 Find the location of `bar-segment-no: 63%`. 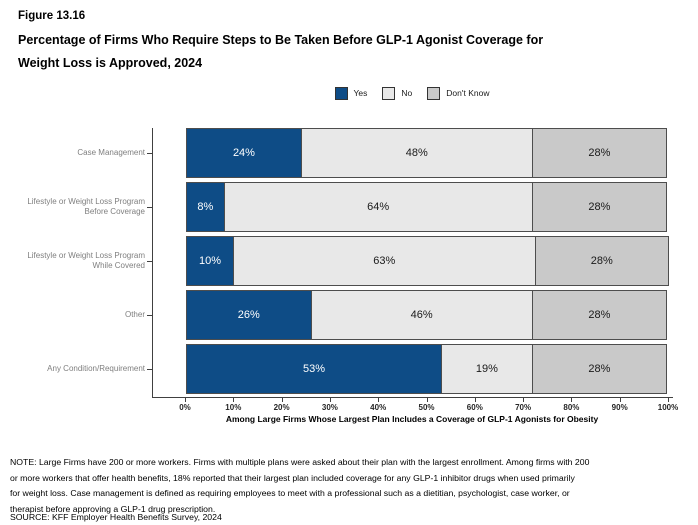

bar-segment-no: 63% is located at coordinates (384, 261).